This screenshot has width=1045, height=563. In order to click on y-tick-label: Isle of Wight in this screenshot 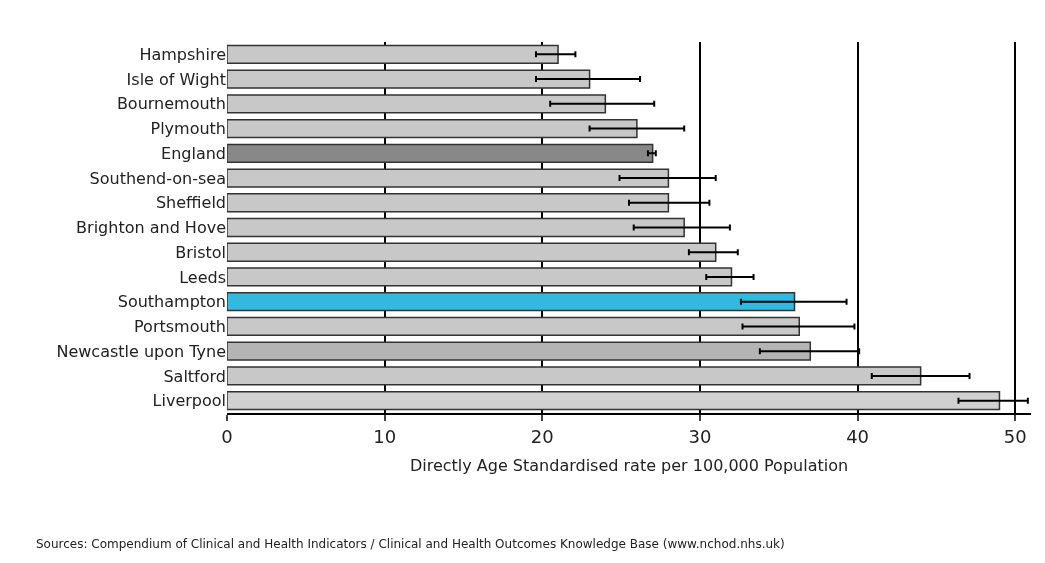, I will do `click(176, 79)`.